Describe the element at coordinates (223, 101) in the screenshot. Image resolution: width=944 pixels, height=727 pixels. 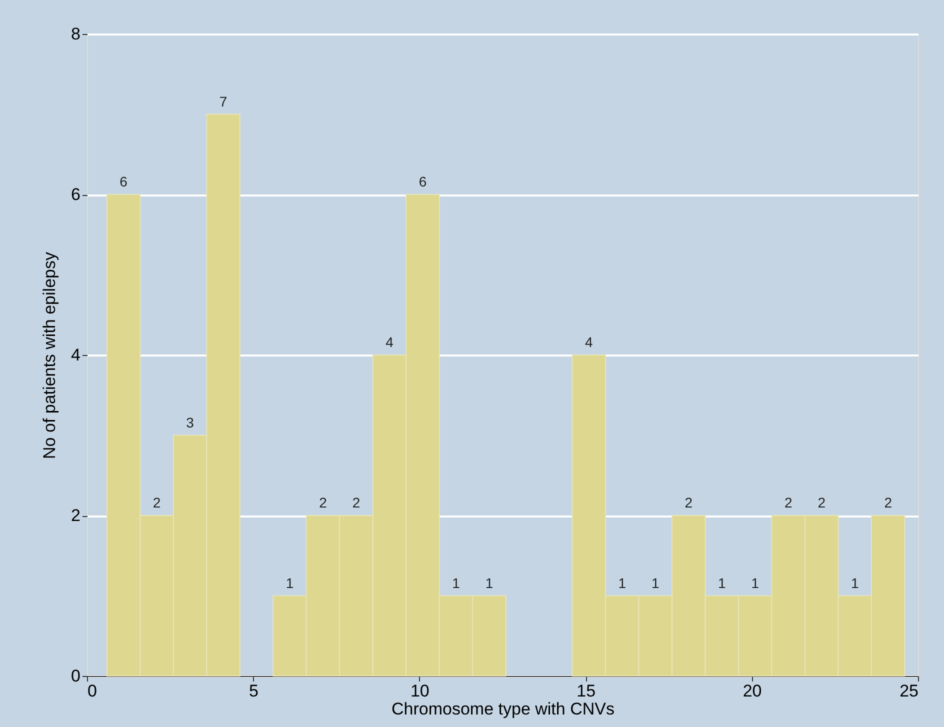
I see `data-label: 7` at that location.